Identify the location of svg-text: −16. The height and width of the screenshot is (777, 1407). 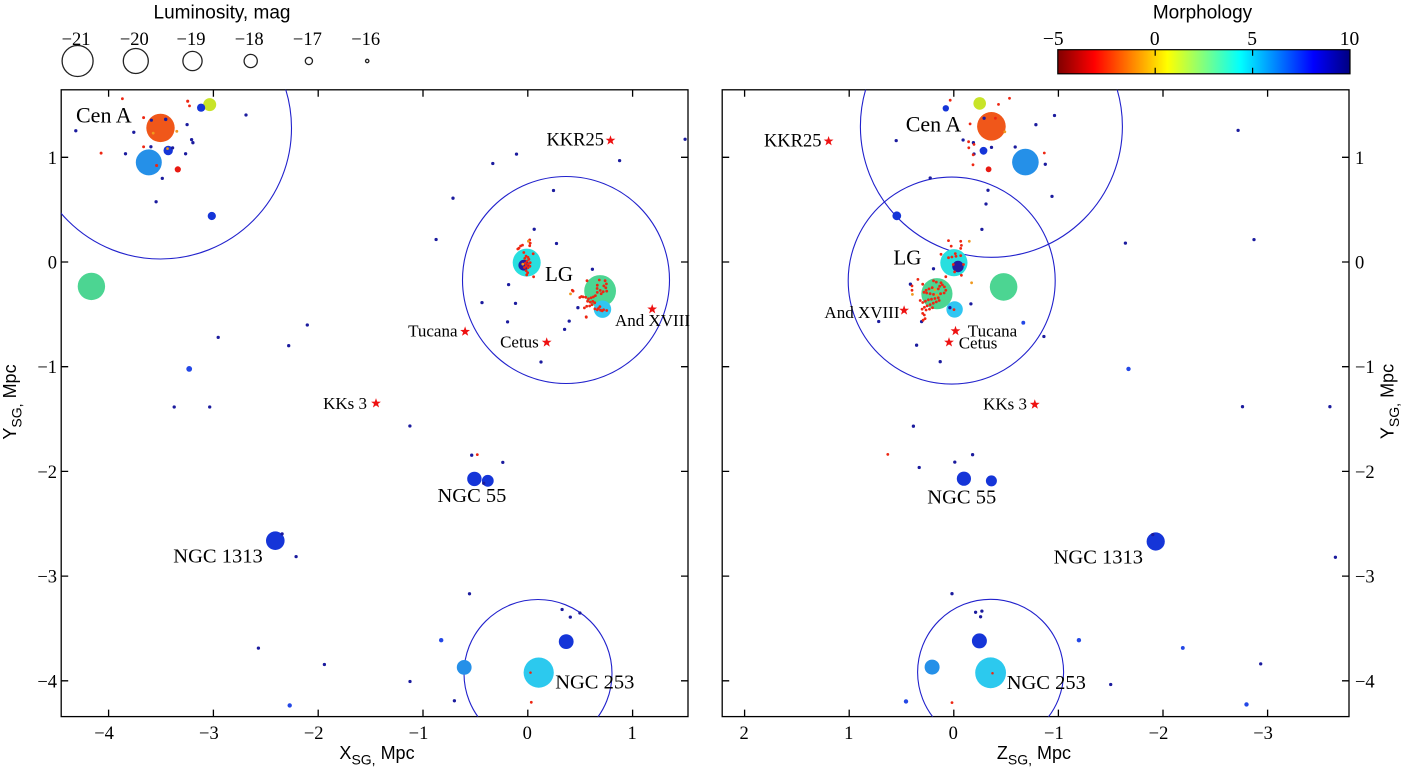
(365, 40).